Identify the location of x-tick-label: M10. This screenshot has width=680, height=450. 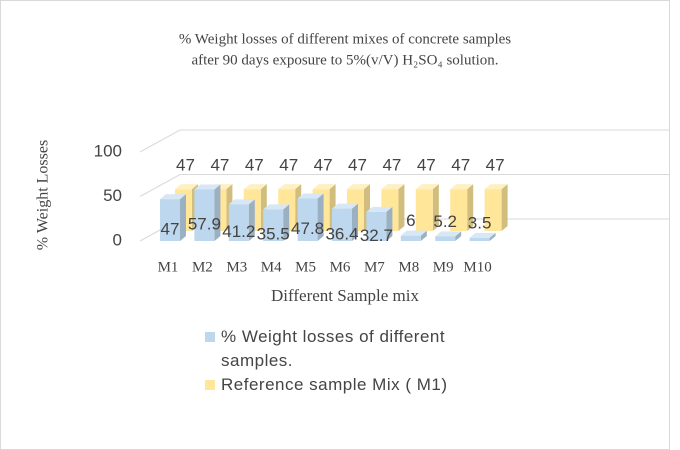
(477, 267).